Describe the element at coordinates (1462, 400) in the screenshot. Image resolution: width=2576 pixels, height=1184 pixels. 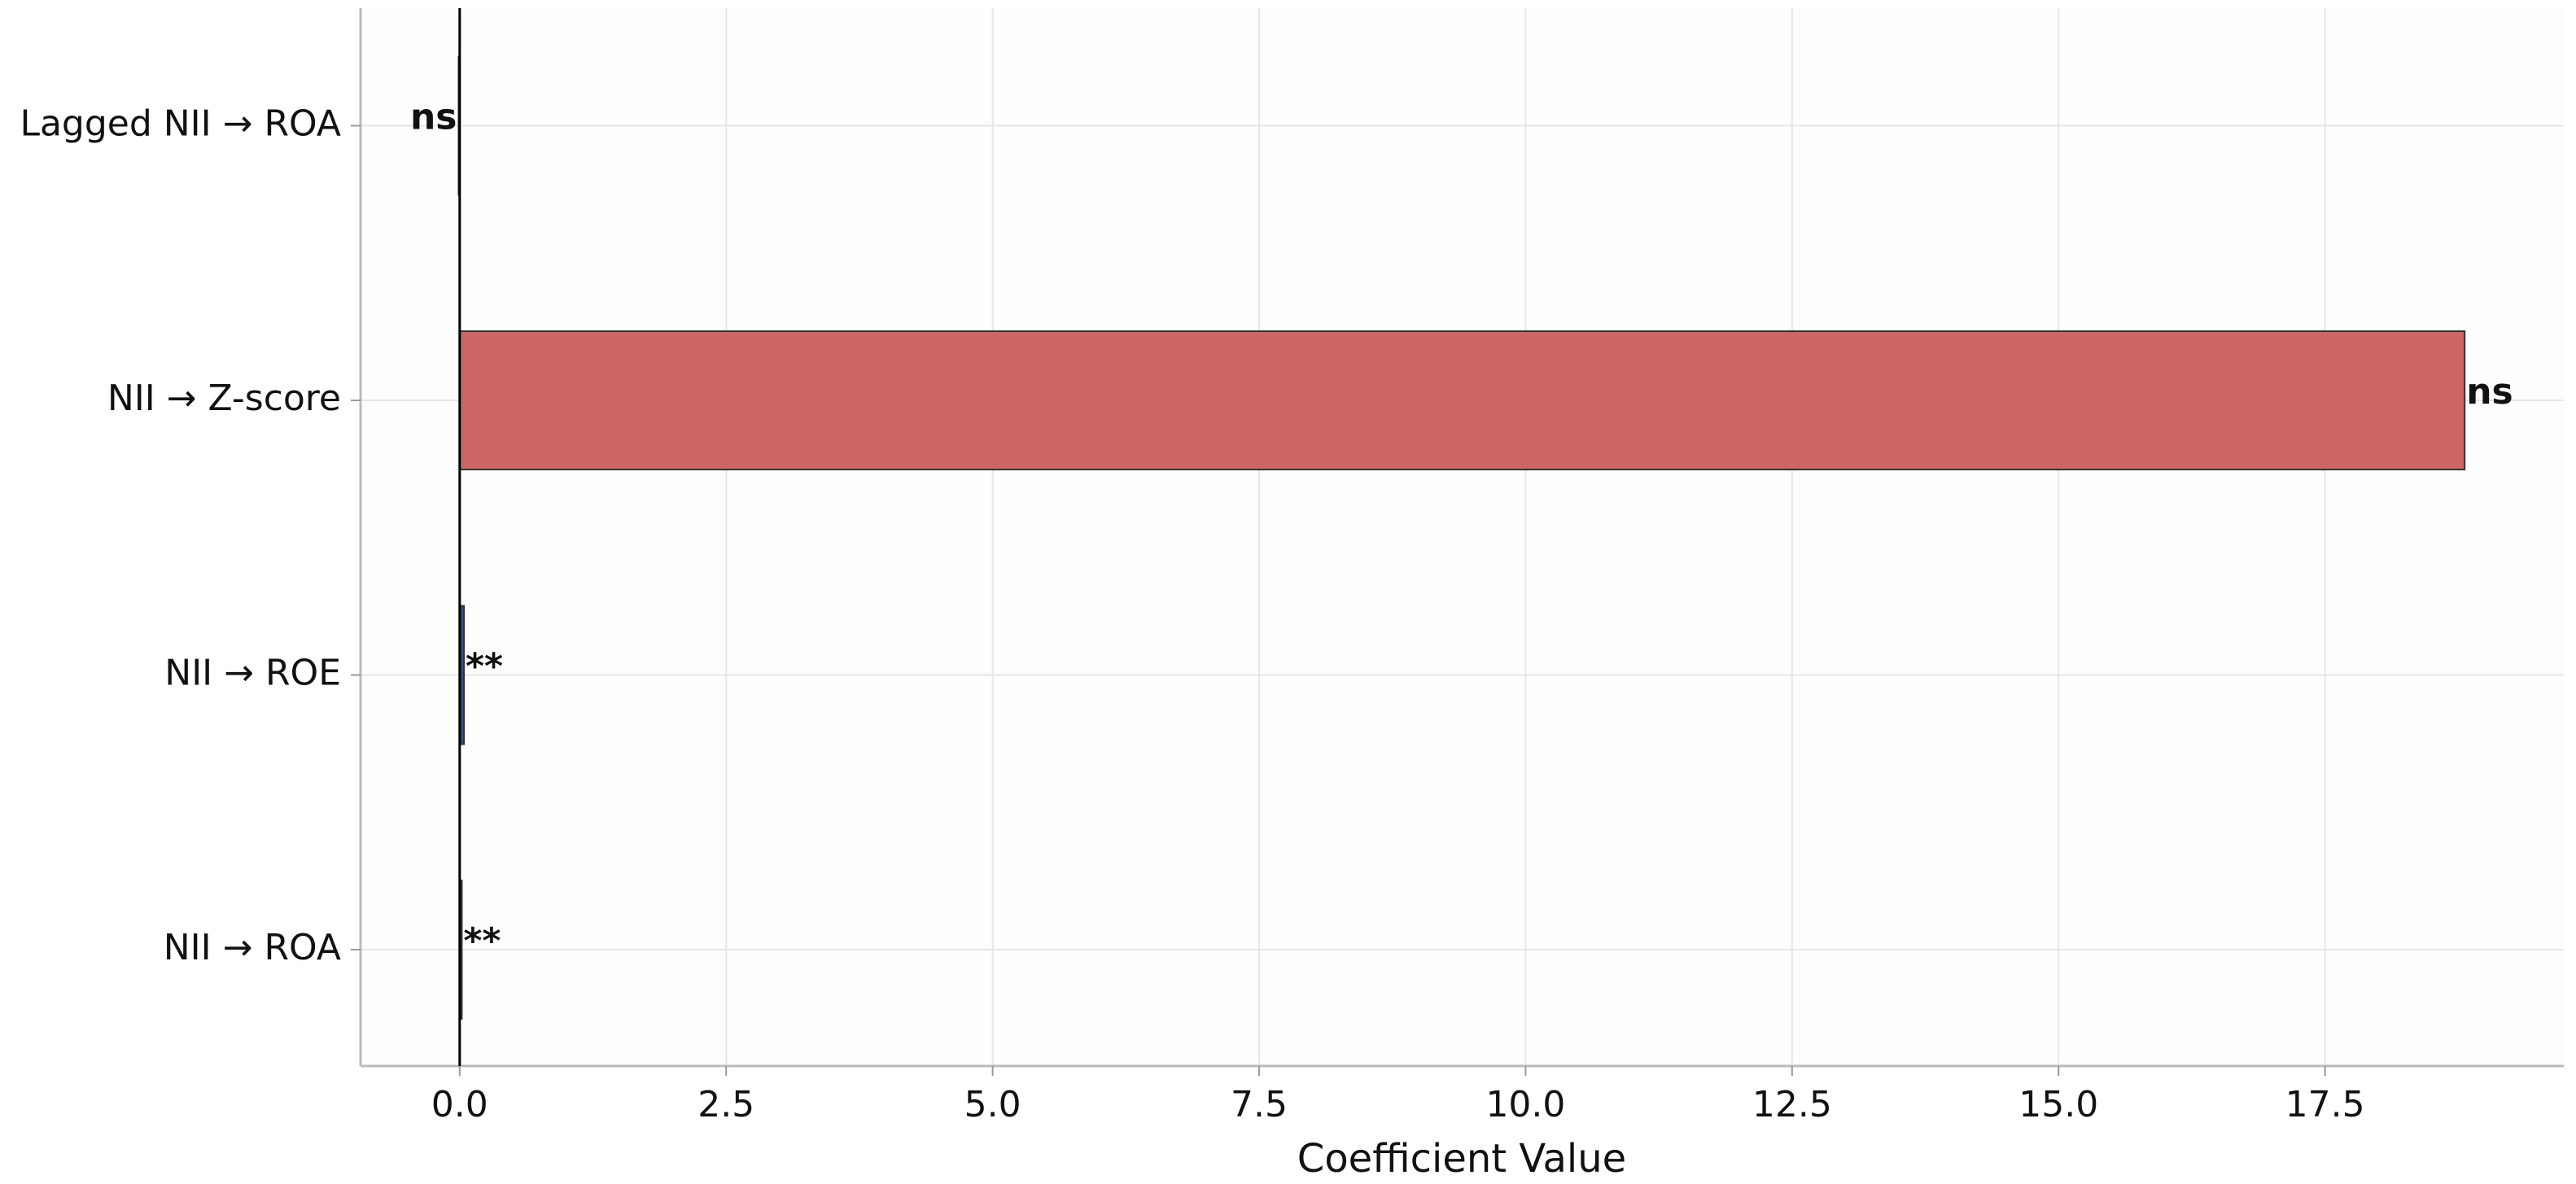
I see `bar` at that location.